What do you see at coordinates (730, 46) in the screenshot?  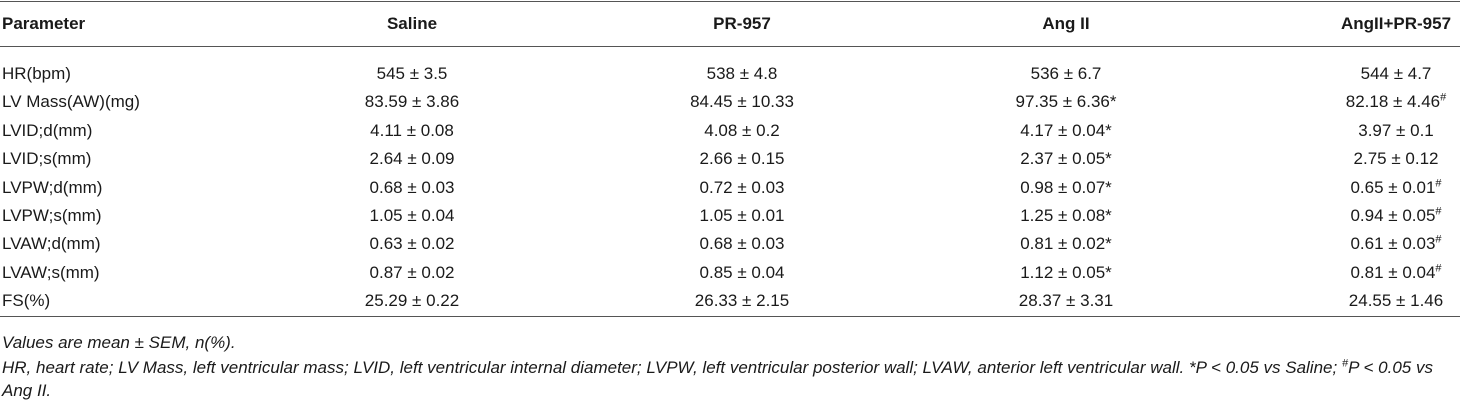 I see `header-rule` at bounding box center [730, 46].